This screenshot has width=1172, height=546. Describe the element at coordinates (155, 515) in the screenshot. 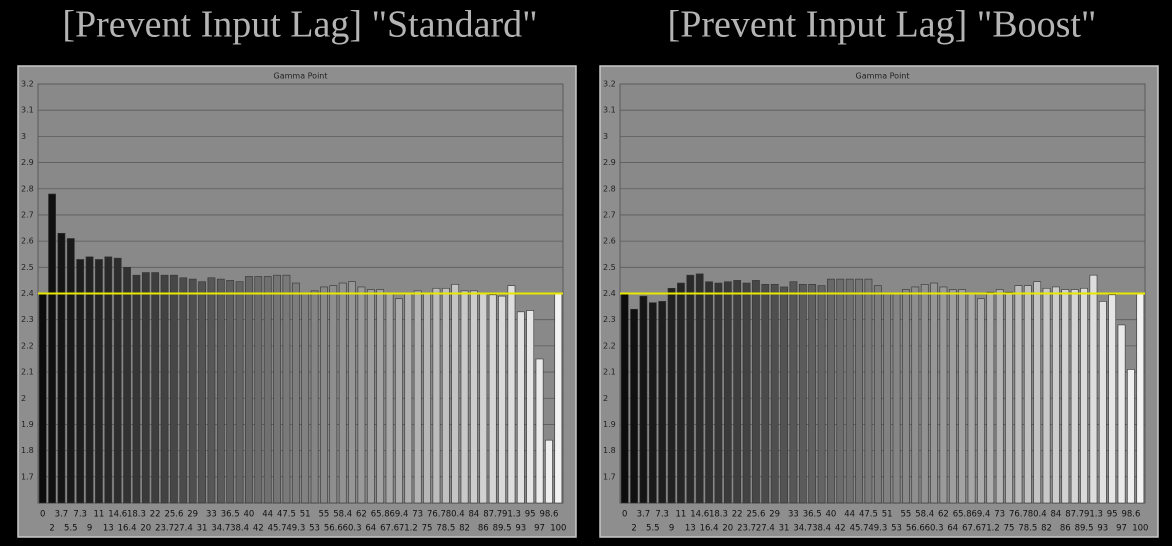

I see `x-tick-label: 22` at that location.